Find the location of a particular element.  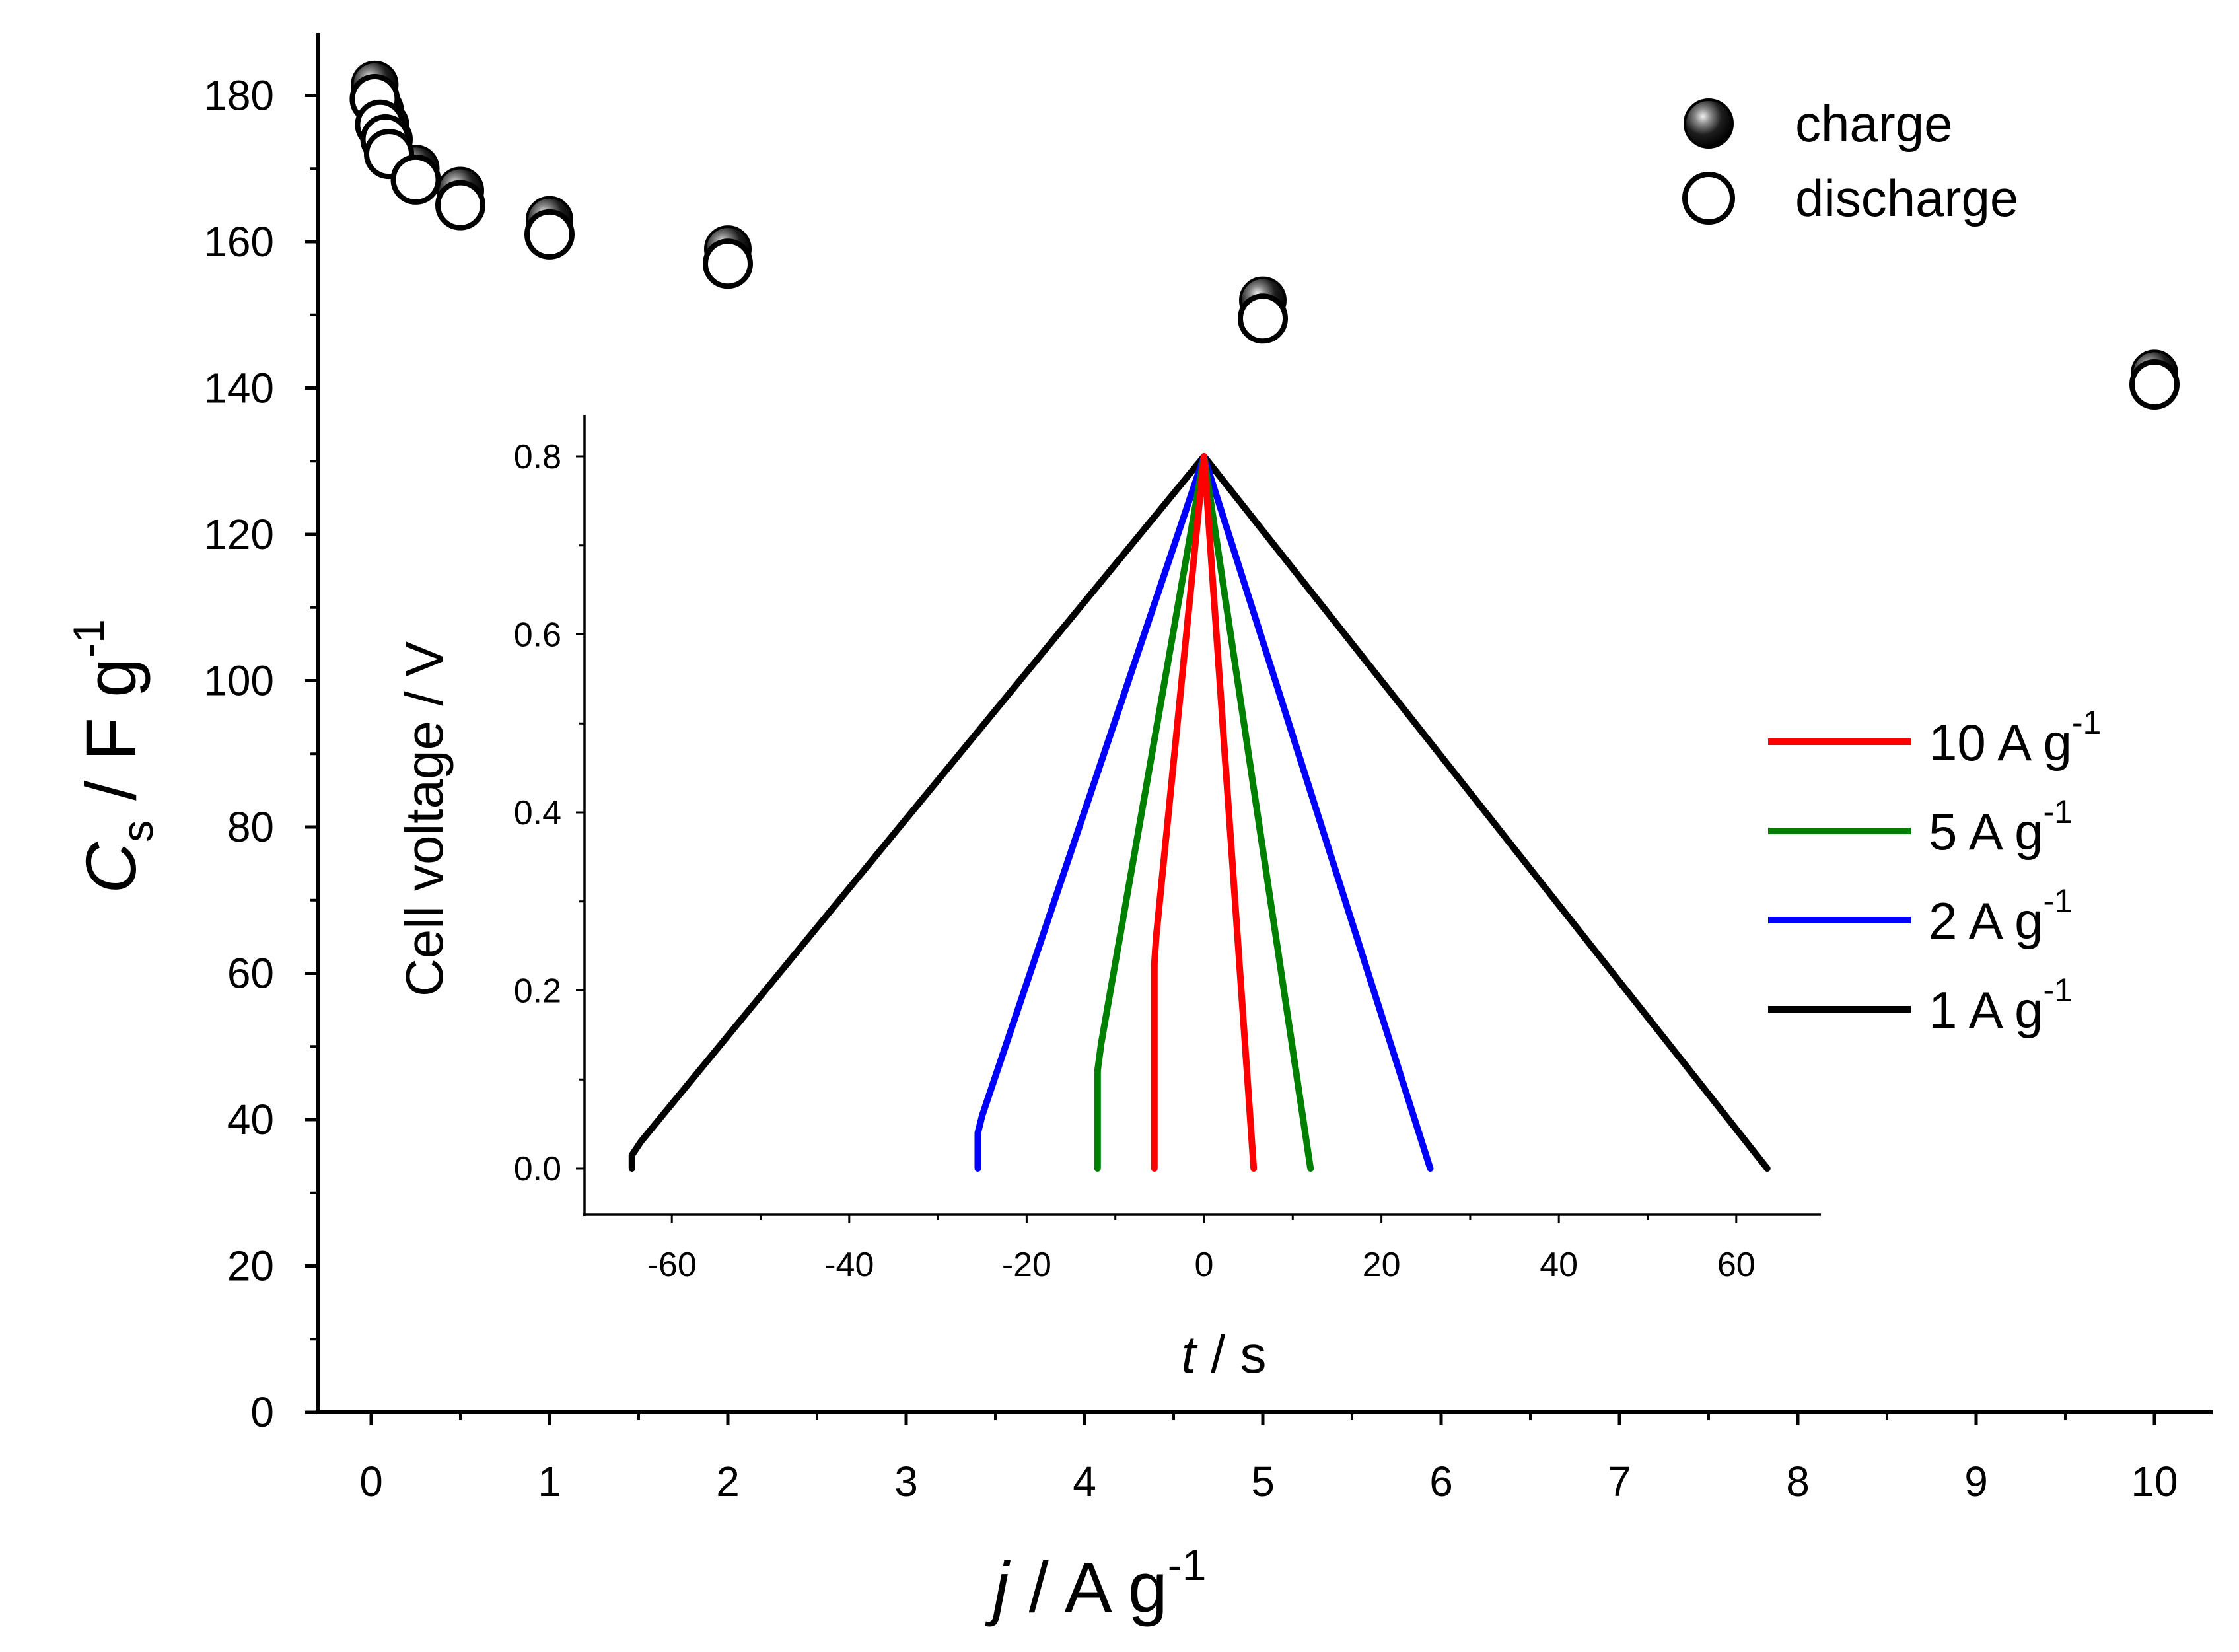

main-y-axis-title: Cs / F g-1 is located at coordinates (113, 756).